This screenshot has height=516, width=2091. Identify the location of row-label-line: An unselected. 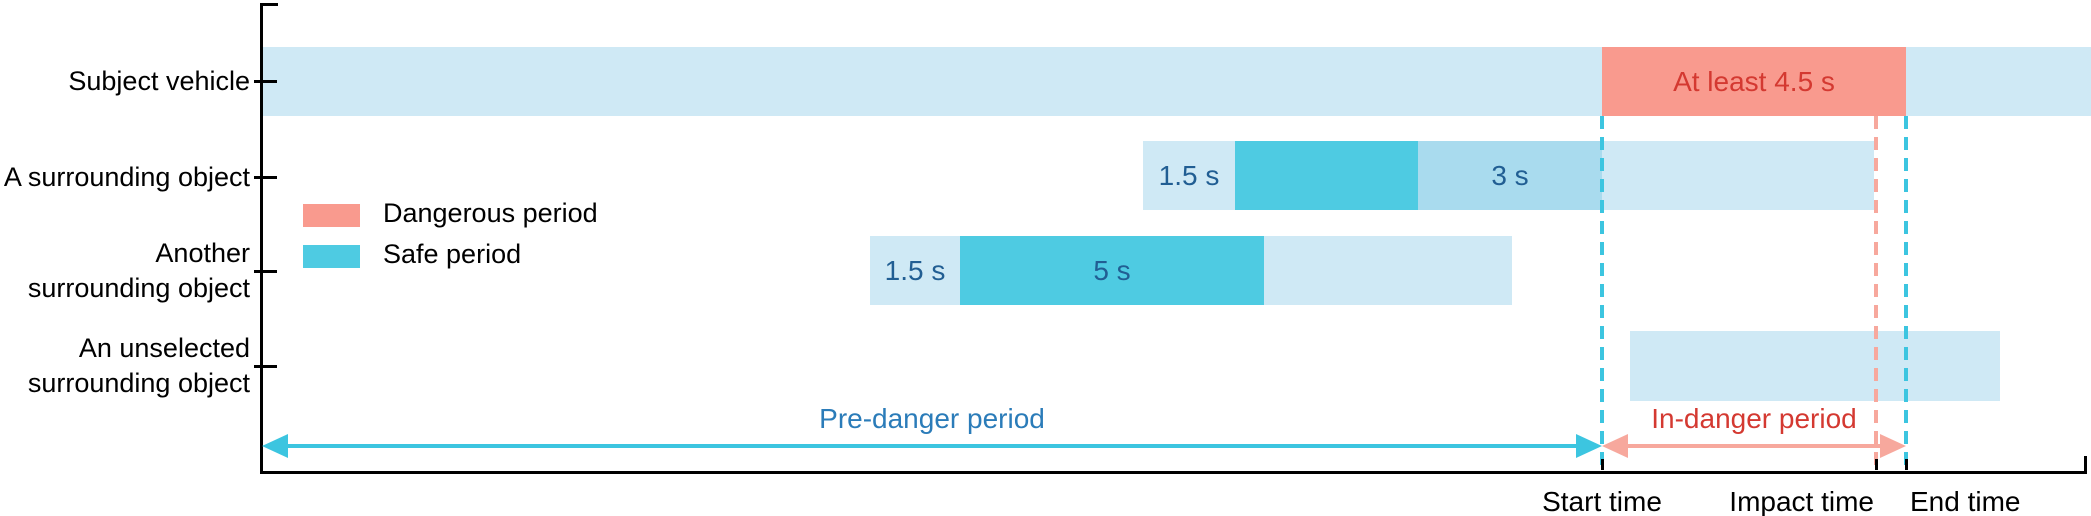
(164, 348).